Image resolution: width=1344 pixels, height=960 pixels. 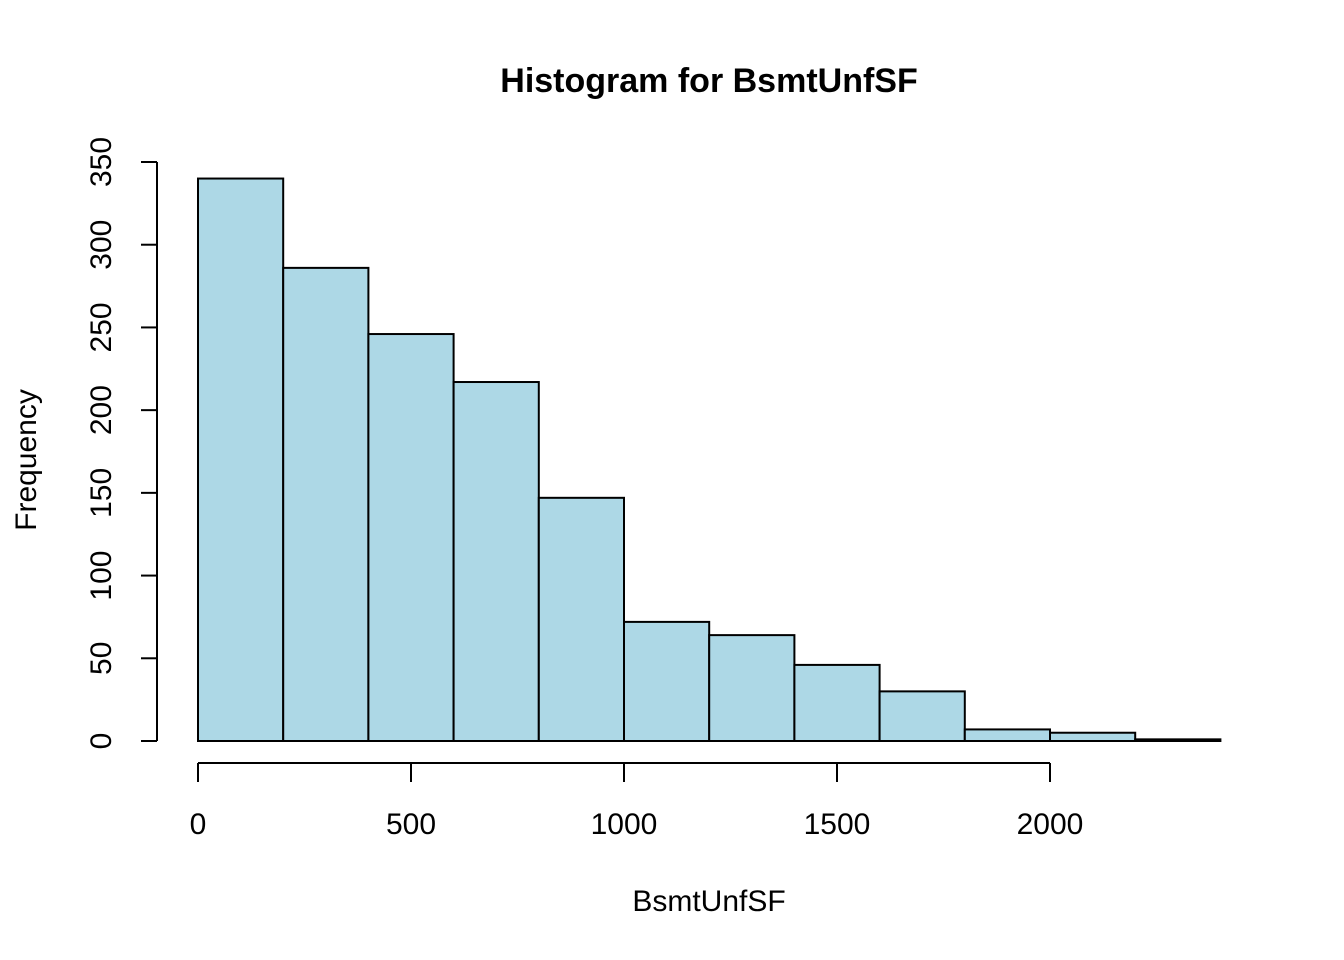 I want to click on x-tick-label: 1000, so click(x=624, y=824).